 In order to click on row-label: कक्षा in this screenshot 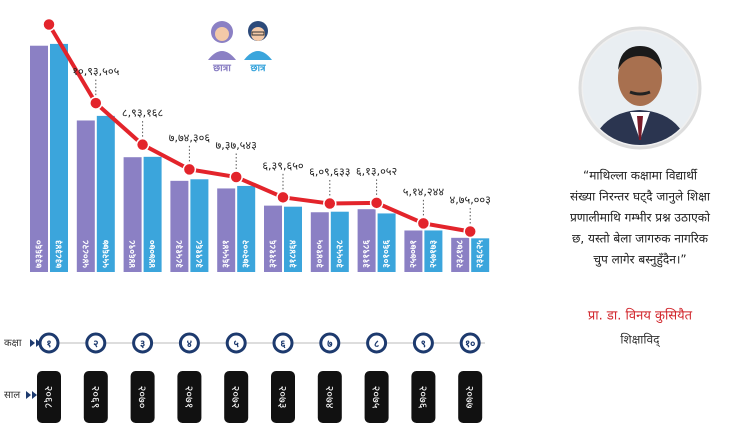, I will do `click(13, 343)`.